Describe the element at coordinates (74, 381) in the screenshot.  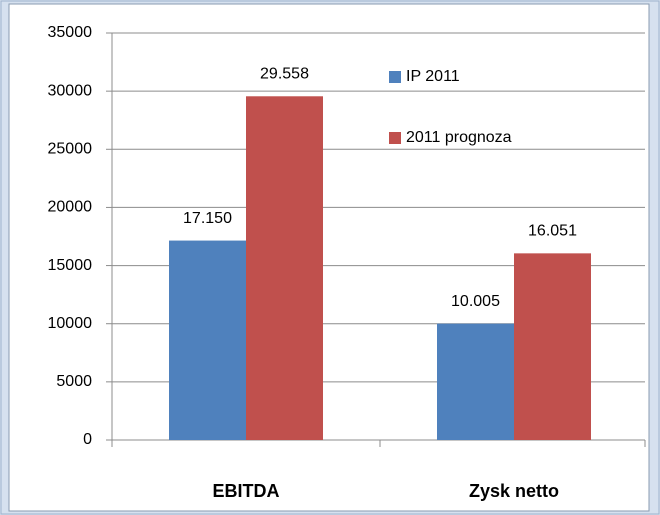
I see `y-tick-label: 5000` at that location.